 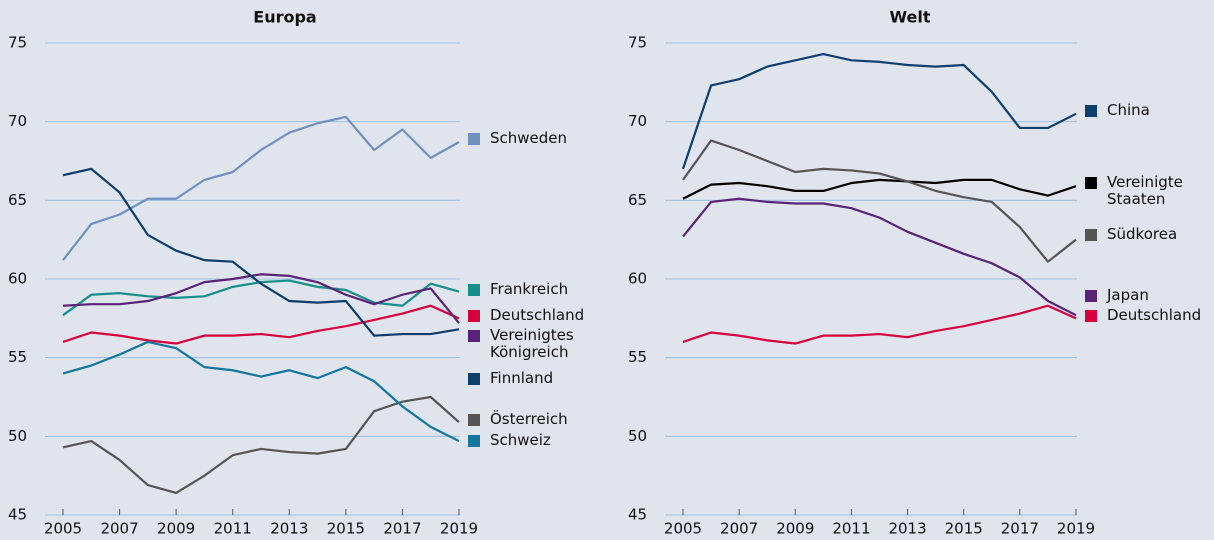 I want to click on legend-label: Finnland, so click(x=522, y=378).